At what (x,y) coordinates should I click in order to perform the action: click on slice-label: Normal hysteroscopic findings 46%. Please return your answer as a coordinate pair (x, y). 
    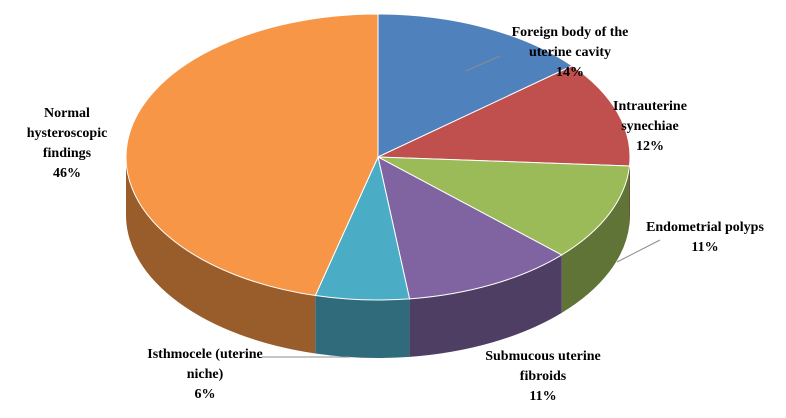
    Looking at the image, I should click on (67, 144).